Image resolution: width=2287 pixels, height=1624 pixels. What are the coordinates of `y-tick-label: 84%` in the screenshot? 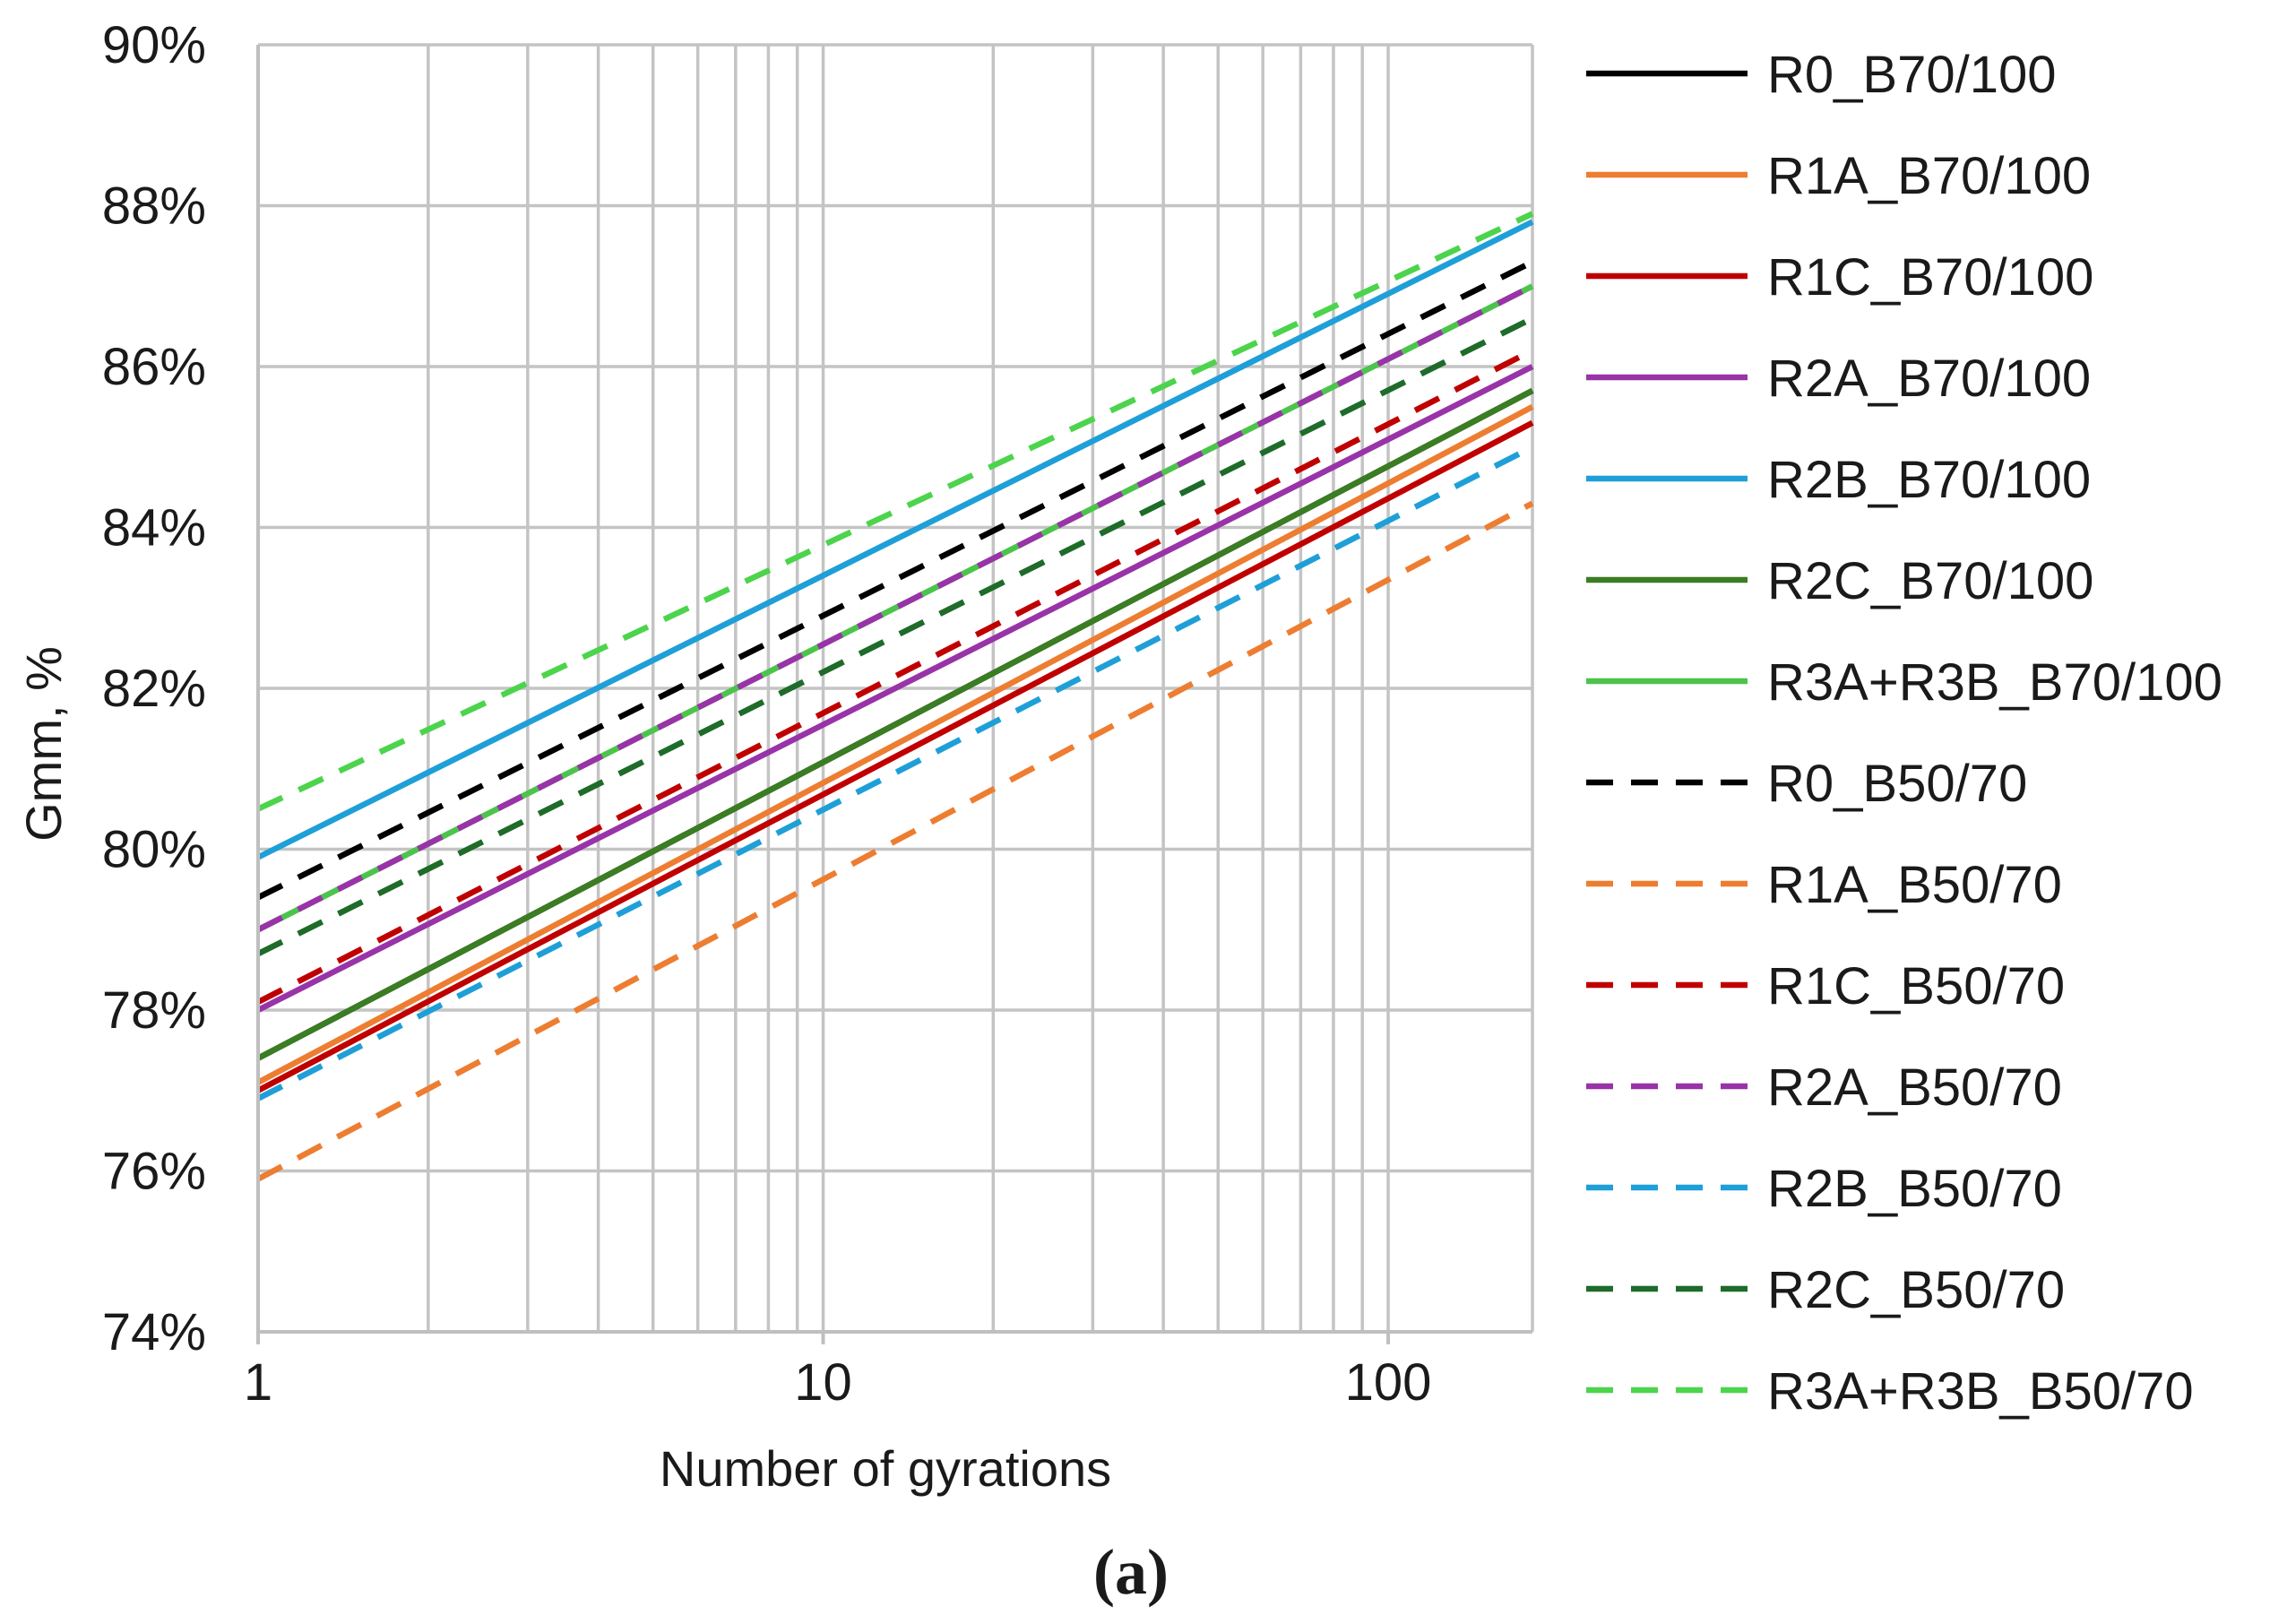 It's located at (154, 528).